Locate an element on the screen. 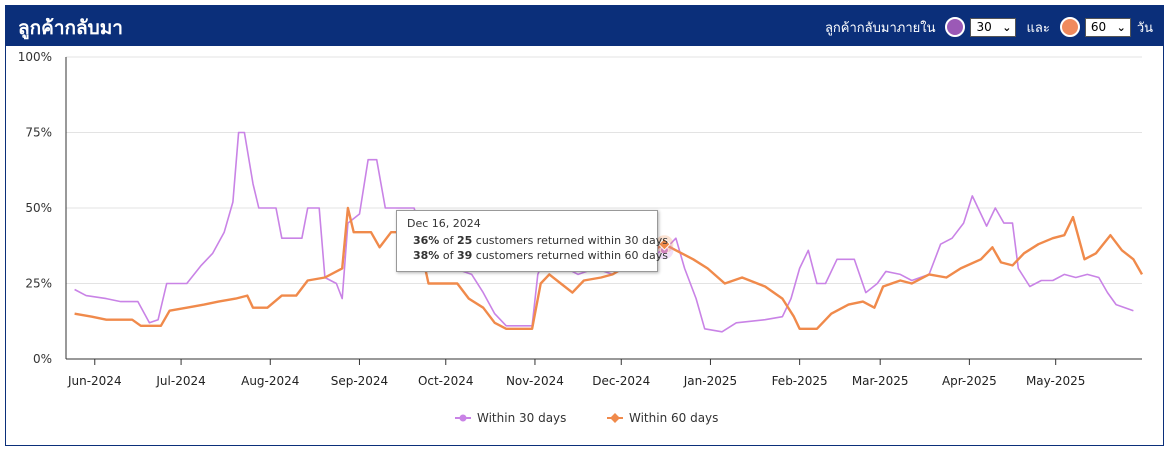  x-tick-label: Mar-2025 is located at coordinates (880, 381).